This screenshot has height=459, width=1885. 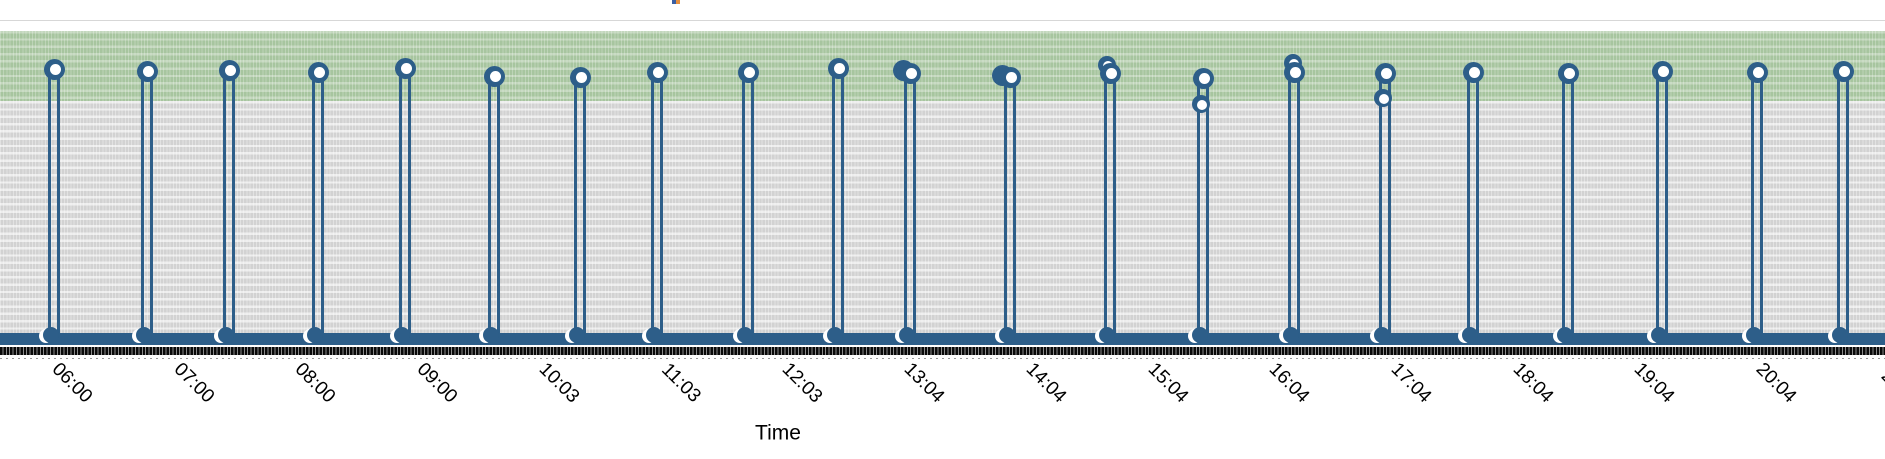 What do you see at coordinates (193, 383) in the screenshot?
I see `x-tick-label: 07:00` at bounding box center [193, 383].